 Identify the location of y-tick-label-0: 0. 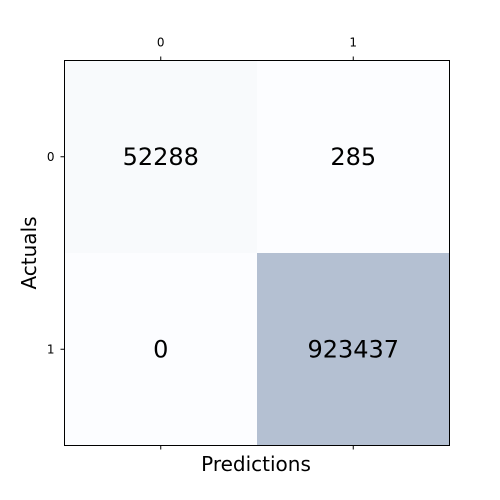
(51, 157).